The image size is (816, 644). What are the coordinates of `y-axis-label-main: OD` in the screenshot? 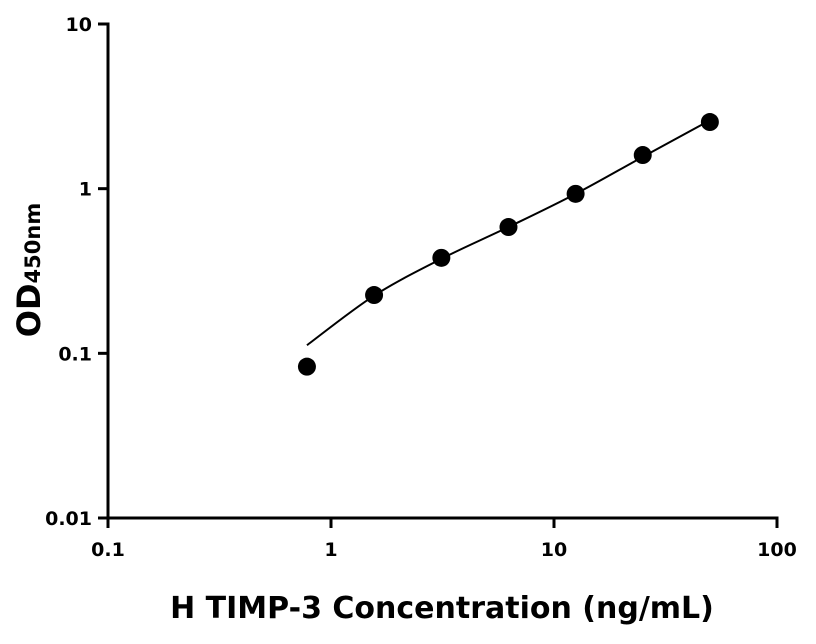 It's located at (29, 310).